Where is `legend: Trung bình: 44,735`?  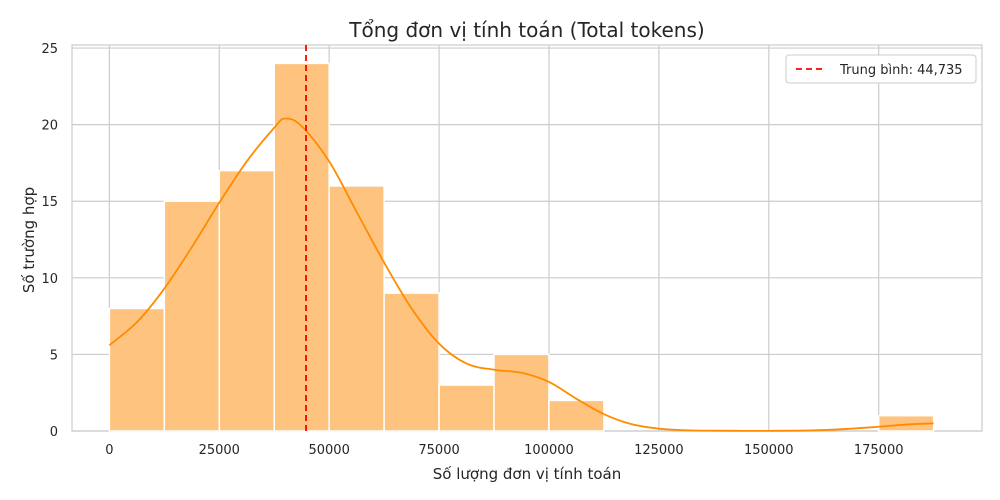 legend: Trung bình: 44,735 is located at coordinates (881, 69).